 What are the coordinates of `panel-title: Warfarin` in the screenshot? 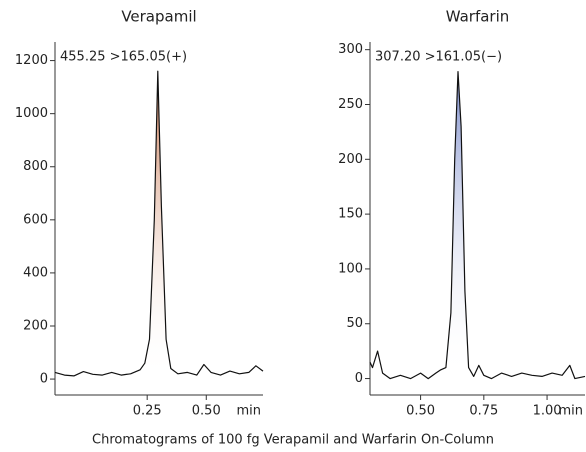 It's located at (478, 17).